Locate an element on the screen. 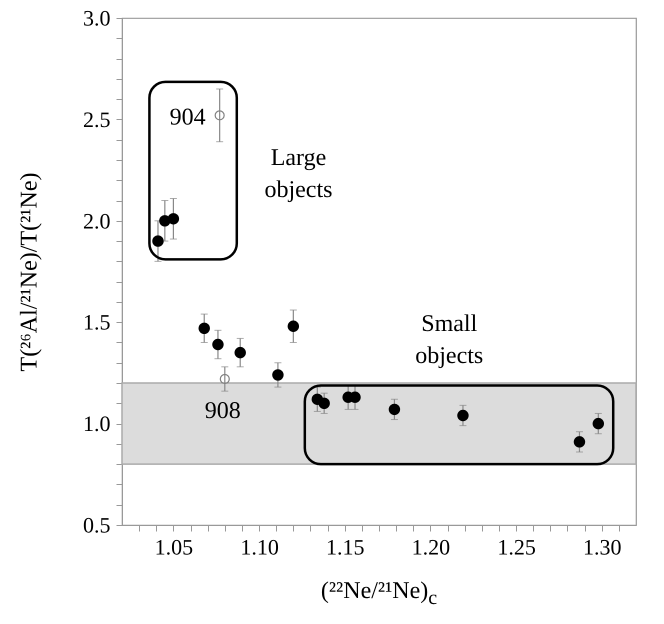 This screenshot has height=624, width=664. x-axis-title: (²²Ne/²¹Ne)$_{c}$ is located at coordinates (379, 594).